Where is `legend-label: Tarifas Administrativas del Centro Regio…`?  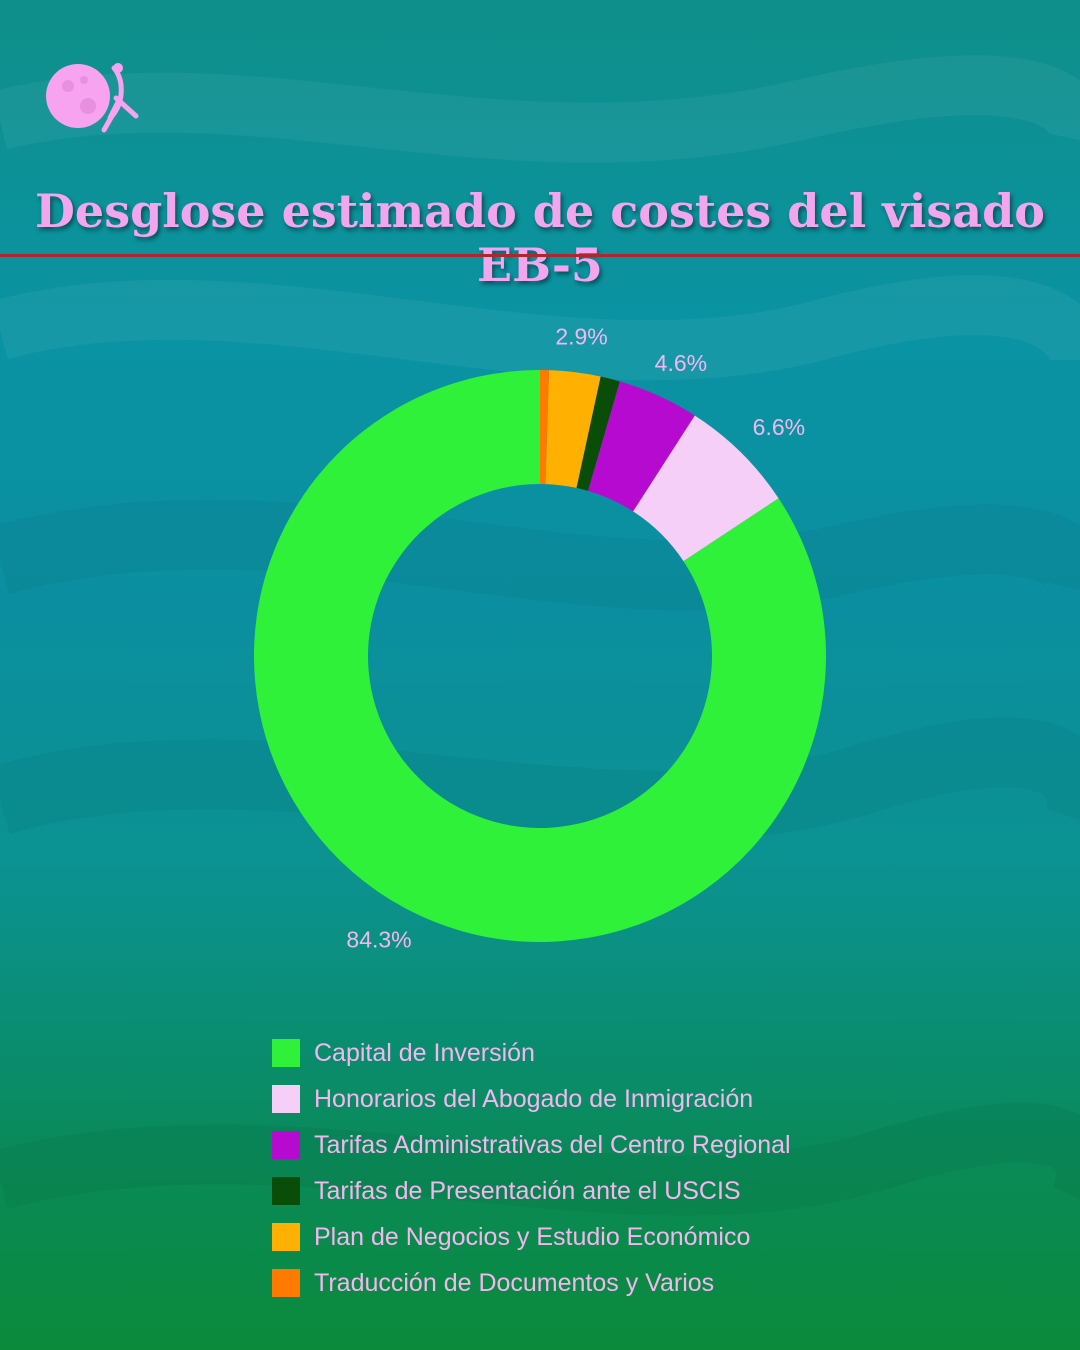
legend-label: Tarifas Administrativas del Centro Regio… is located at coordinates (552, 1144).